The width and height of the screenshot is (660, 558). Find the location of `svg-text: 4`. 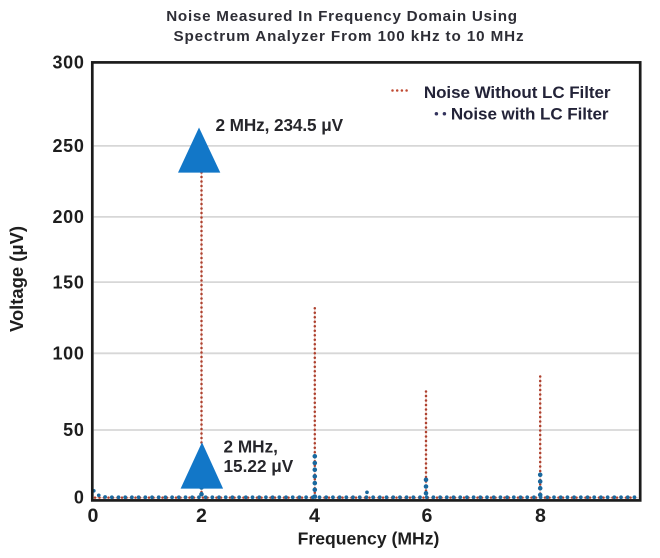

svg-text: 4 is located at coordinates (314, 516).